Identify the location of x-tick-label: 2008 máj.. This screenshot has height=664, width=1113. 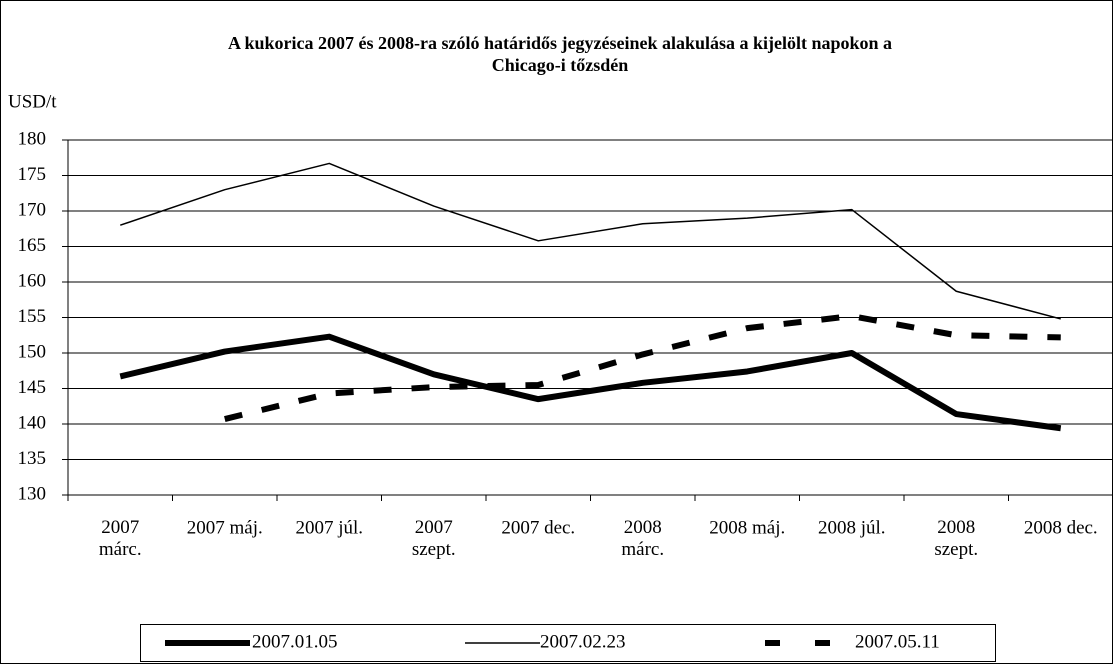
(747, 527).